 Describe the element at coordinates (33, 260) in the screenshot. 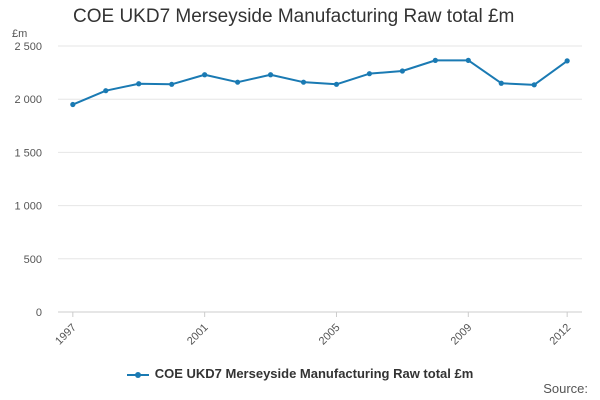

I see `y-tick-label: 500` at that location.